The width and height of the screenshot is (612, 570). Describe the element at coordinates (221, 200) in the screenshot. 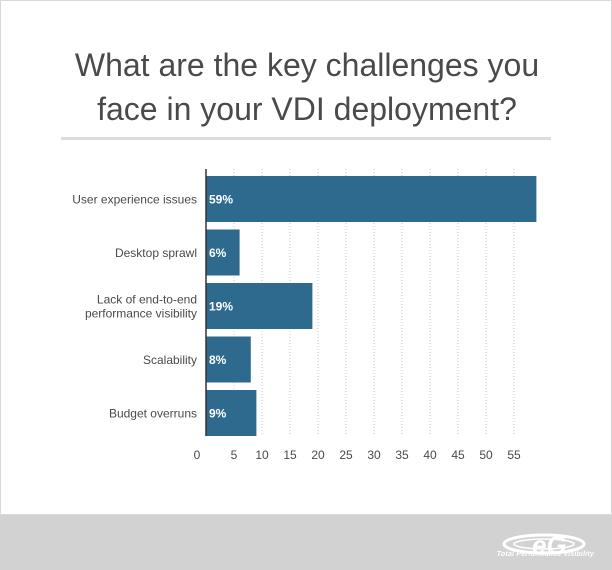

I see `data-label: 59%` at that location.